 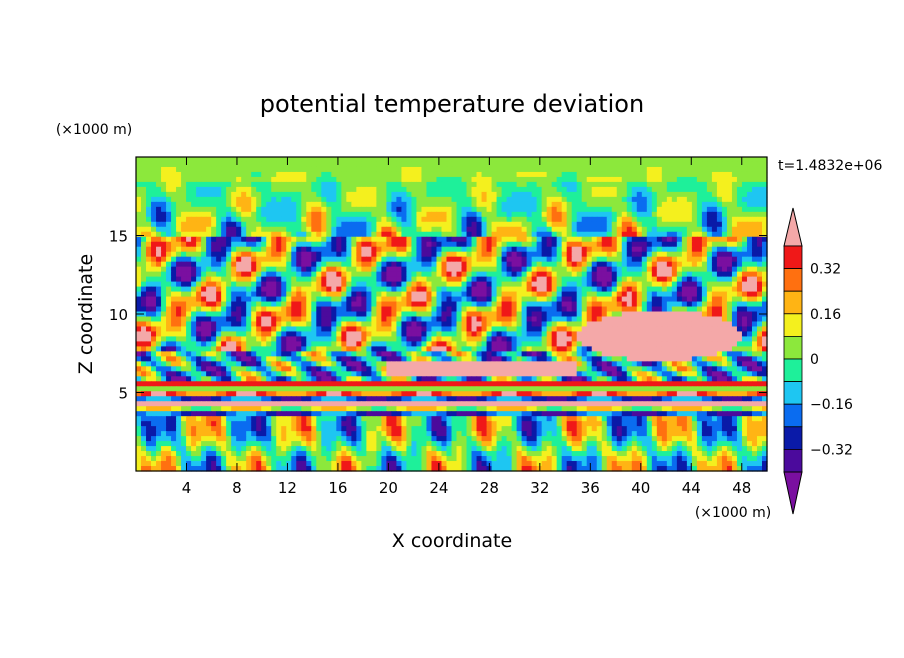 What do you see at coordinates (452, 104) in the screenshot?
I see `chart-title: potential temperature deviation` at bounding box center [452, 104].